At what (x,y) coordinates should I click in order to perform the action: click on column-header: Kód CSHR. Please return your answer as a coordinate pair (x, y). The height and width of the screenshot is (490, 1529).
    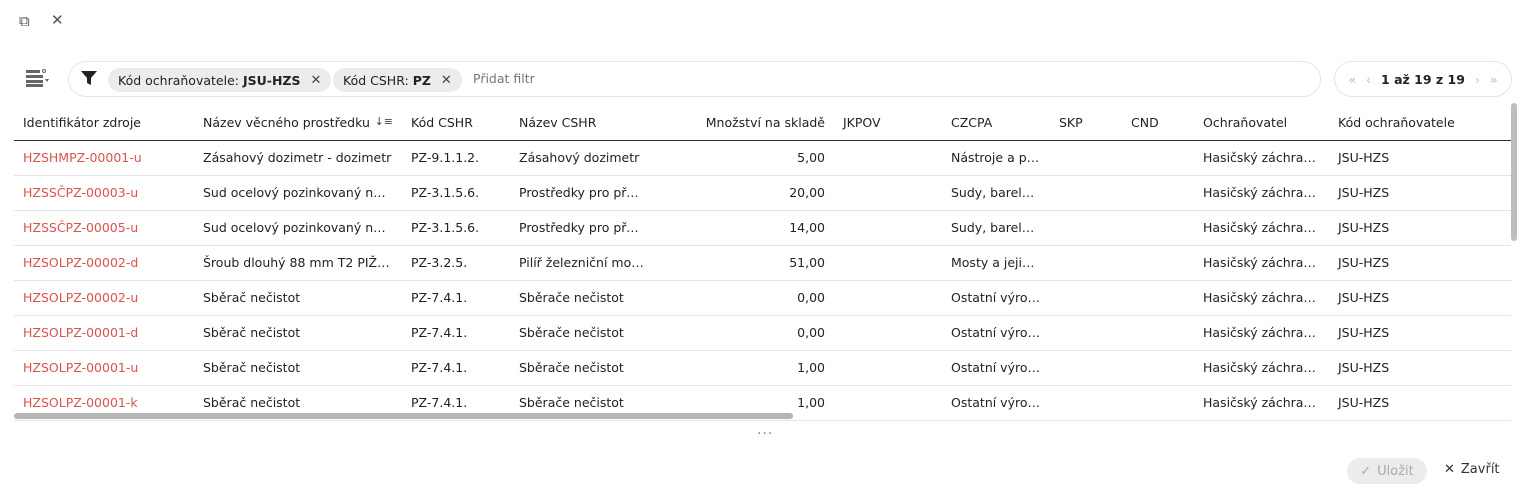
    Looking at the image, I should click on (456, 123).